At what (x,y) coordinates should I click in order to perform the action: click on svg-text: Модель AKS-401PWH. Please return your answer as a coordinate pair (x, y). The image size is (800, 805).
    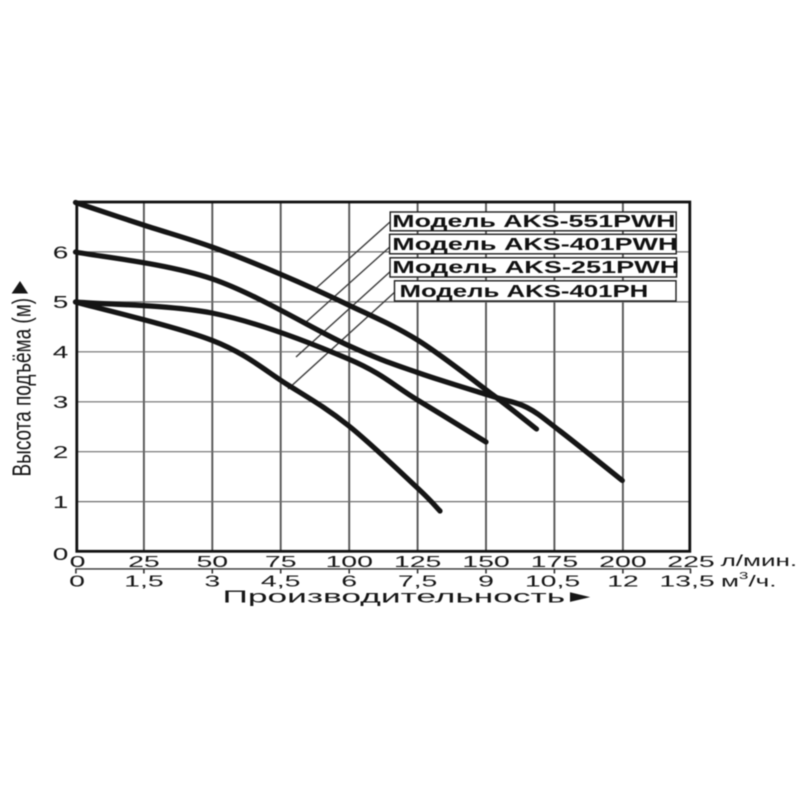
    Looking at the image, I should click on (534, 244).